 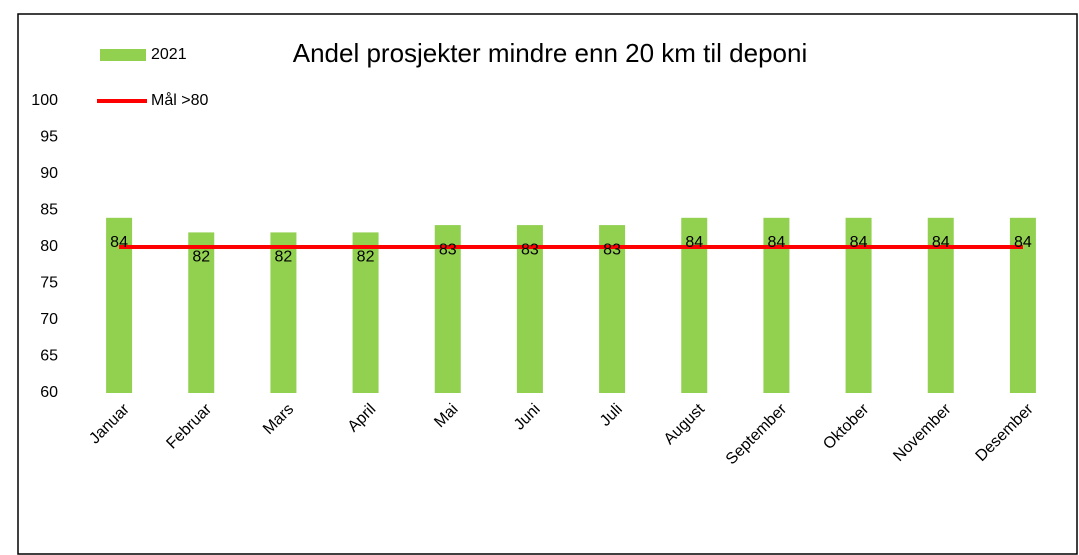 What do you see at coordinates (49, 173) in the screenshot?
I see `y-tick-label: 90` at bounding box center [49, 173].